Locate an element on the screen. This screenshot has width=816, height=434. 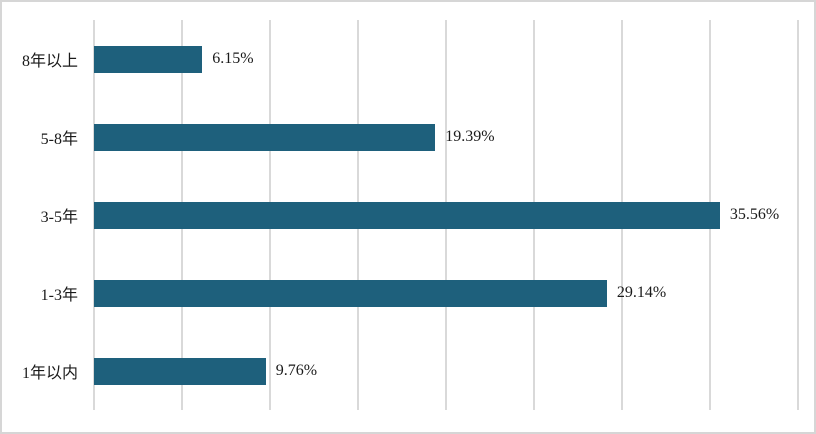
category-label: 3-5年 is located at coordinates (59, 217).